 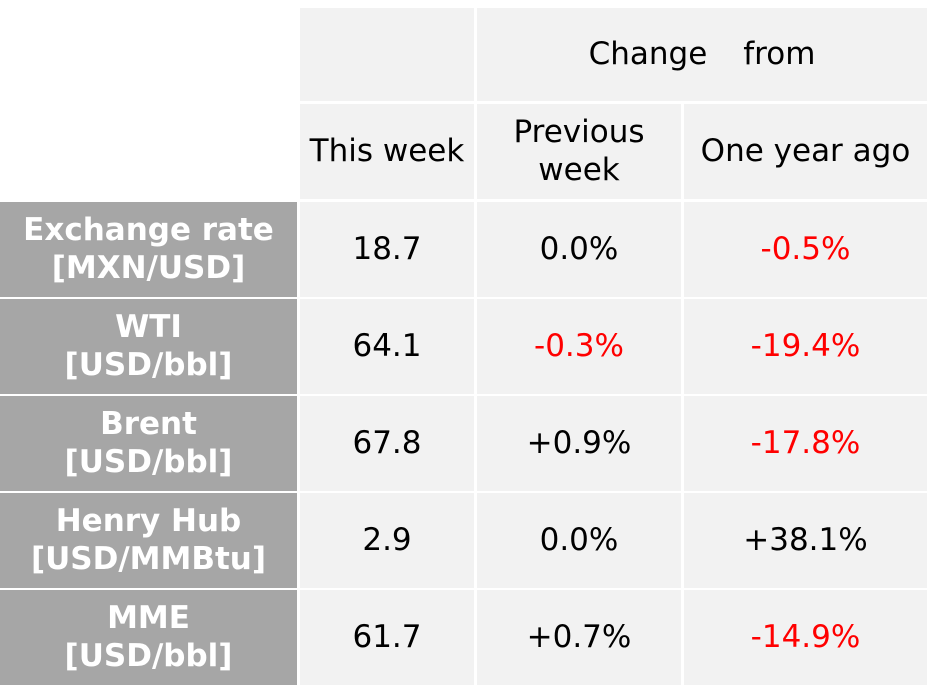 What do you see at coordinates (387, 443) in the screenshot?
I see `this-week-value: 67.8` at bounding box center [387, 443].